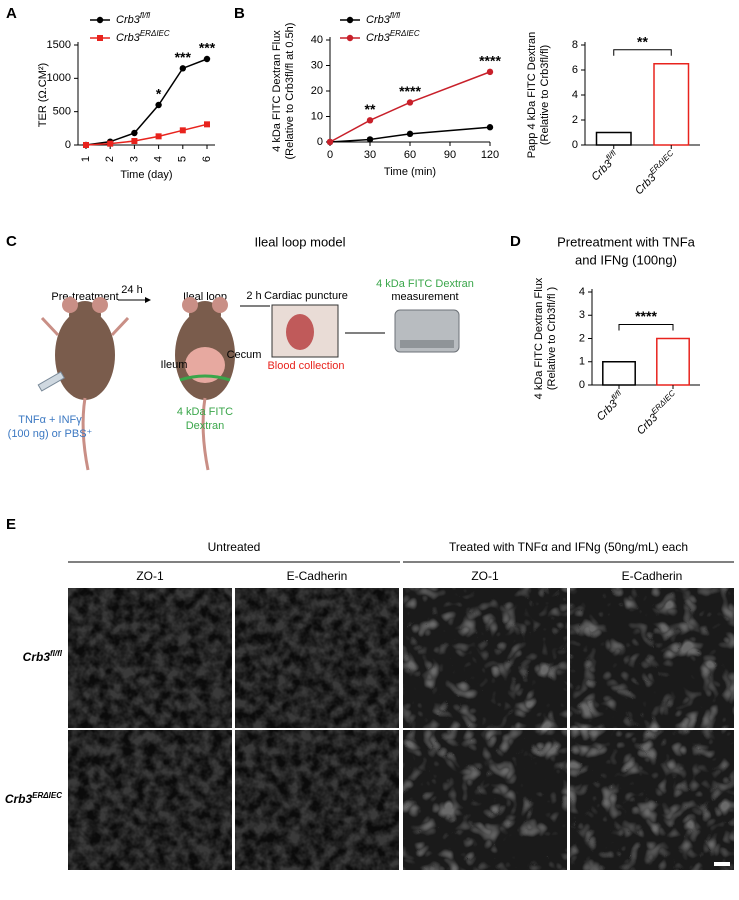  Describe the element at coordinates (575, 70) in the screenshot. I see `y-tick-label: 6` at that location.